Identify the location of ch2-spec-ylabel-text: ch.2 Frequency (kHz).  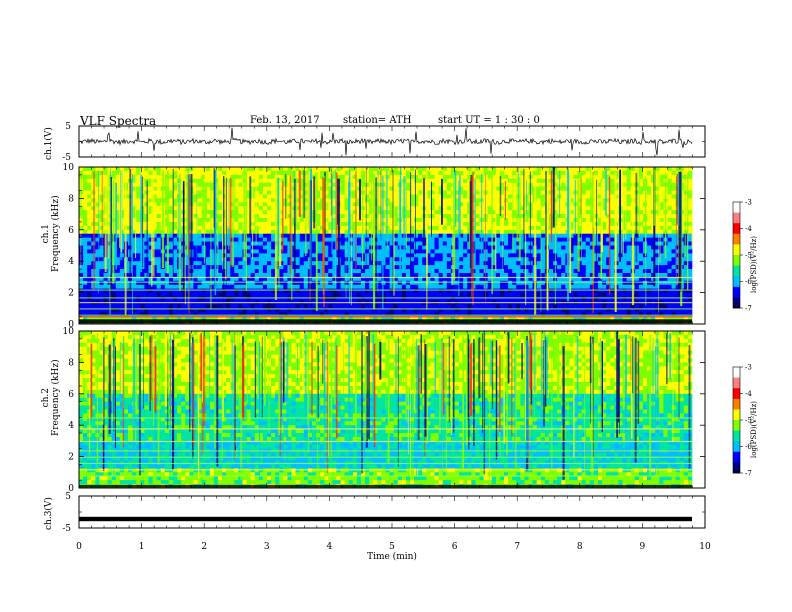
(51, 397).